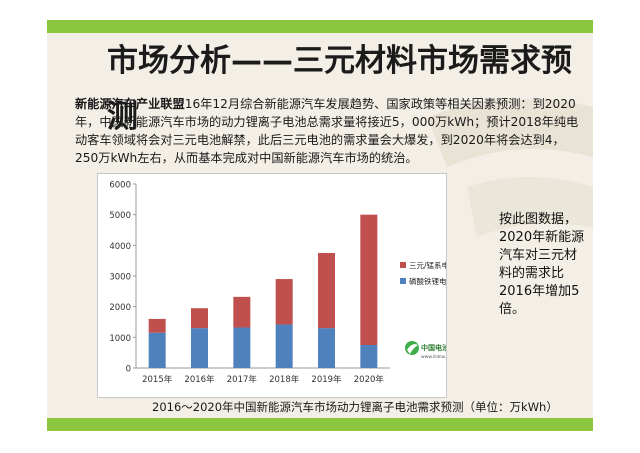  What do you see at coordinates (542, 264) in the screenshot?
I see `side-note: 按此图数据，2020年新能源汽车对三元材料的需求比2016年增加5倍。` at bounding box center [542, 264].